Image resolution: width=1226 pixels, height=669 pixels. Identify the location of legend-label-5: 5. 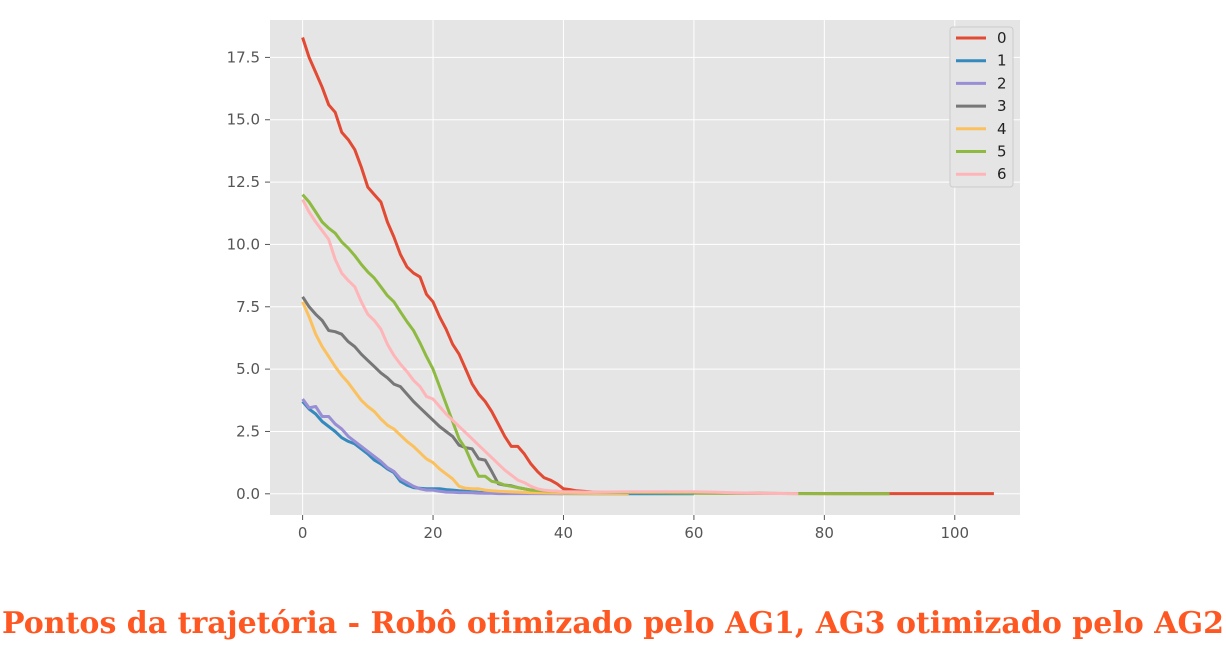
(1002, 152).